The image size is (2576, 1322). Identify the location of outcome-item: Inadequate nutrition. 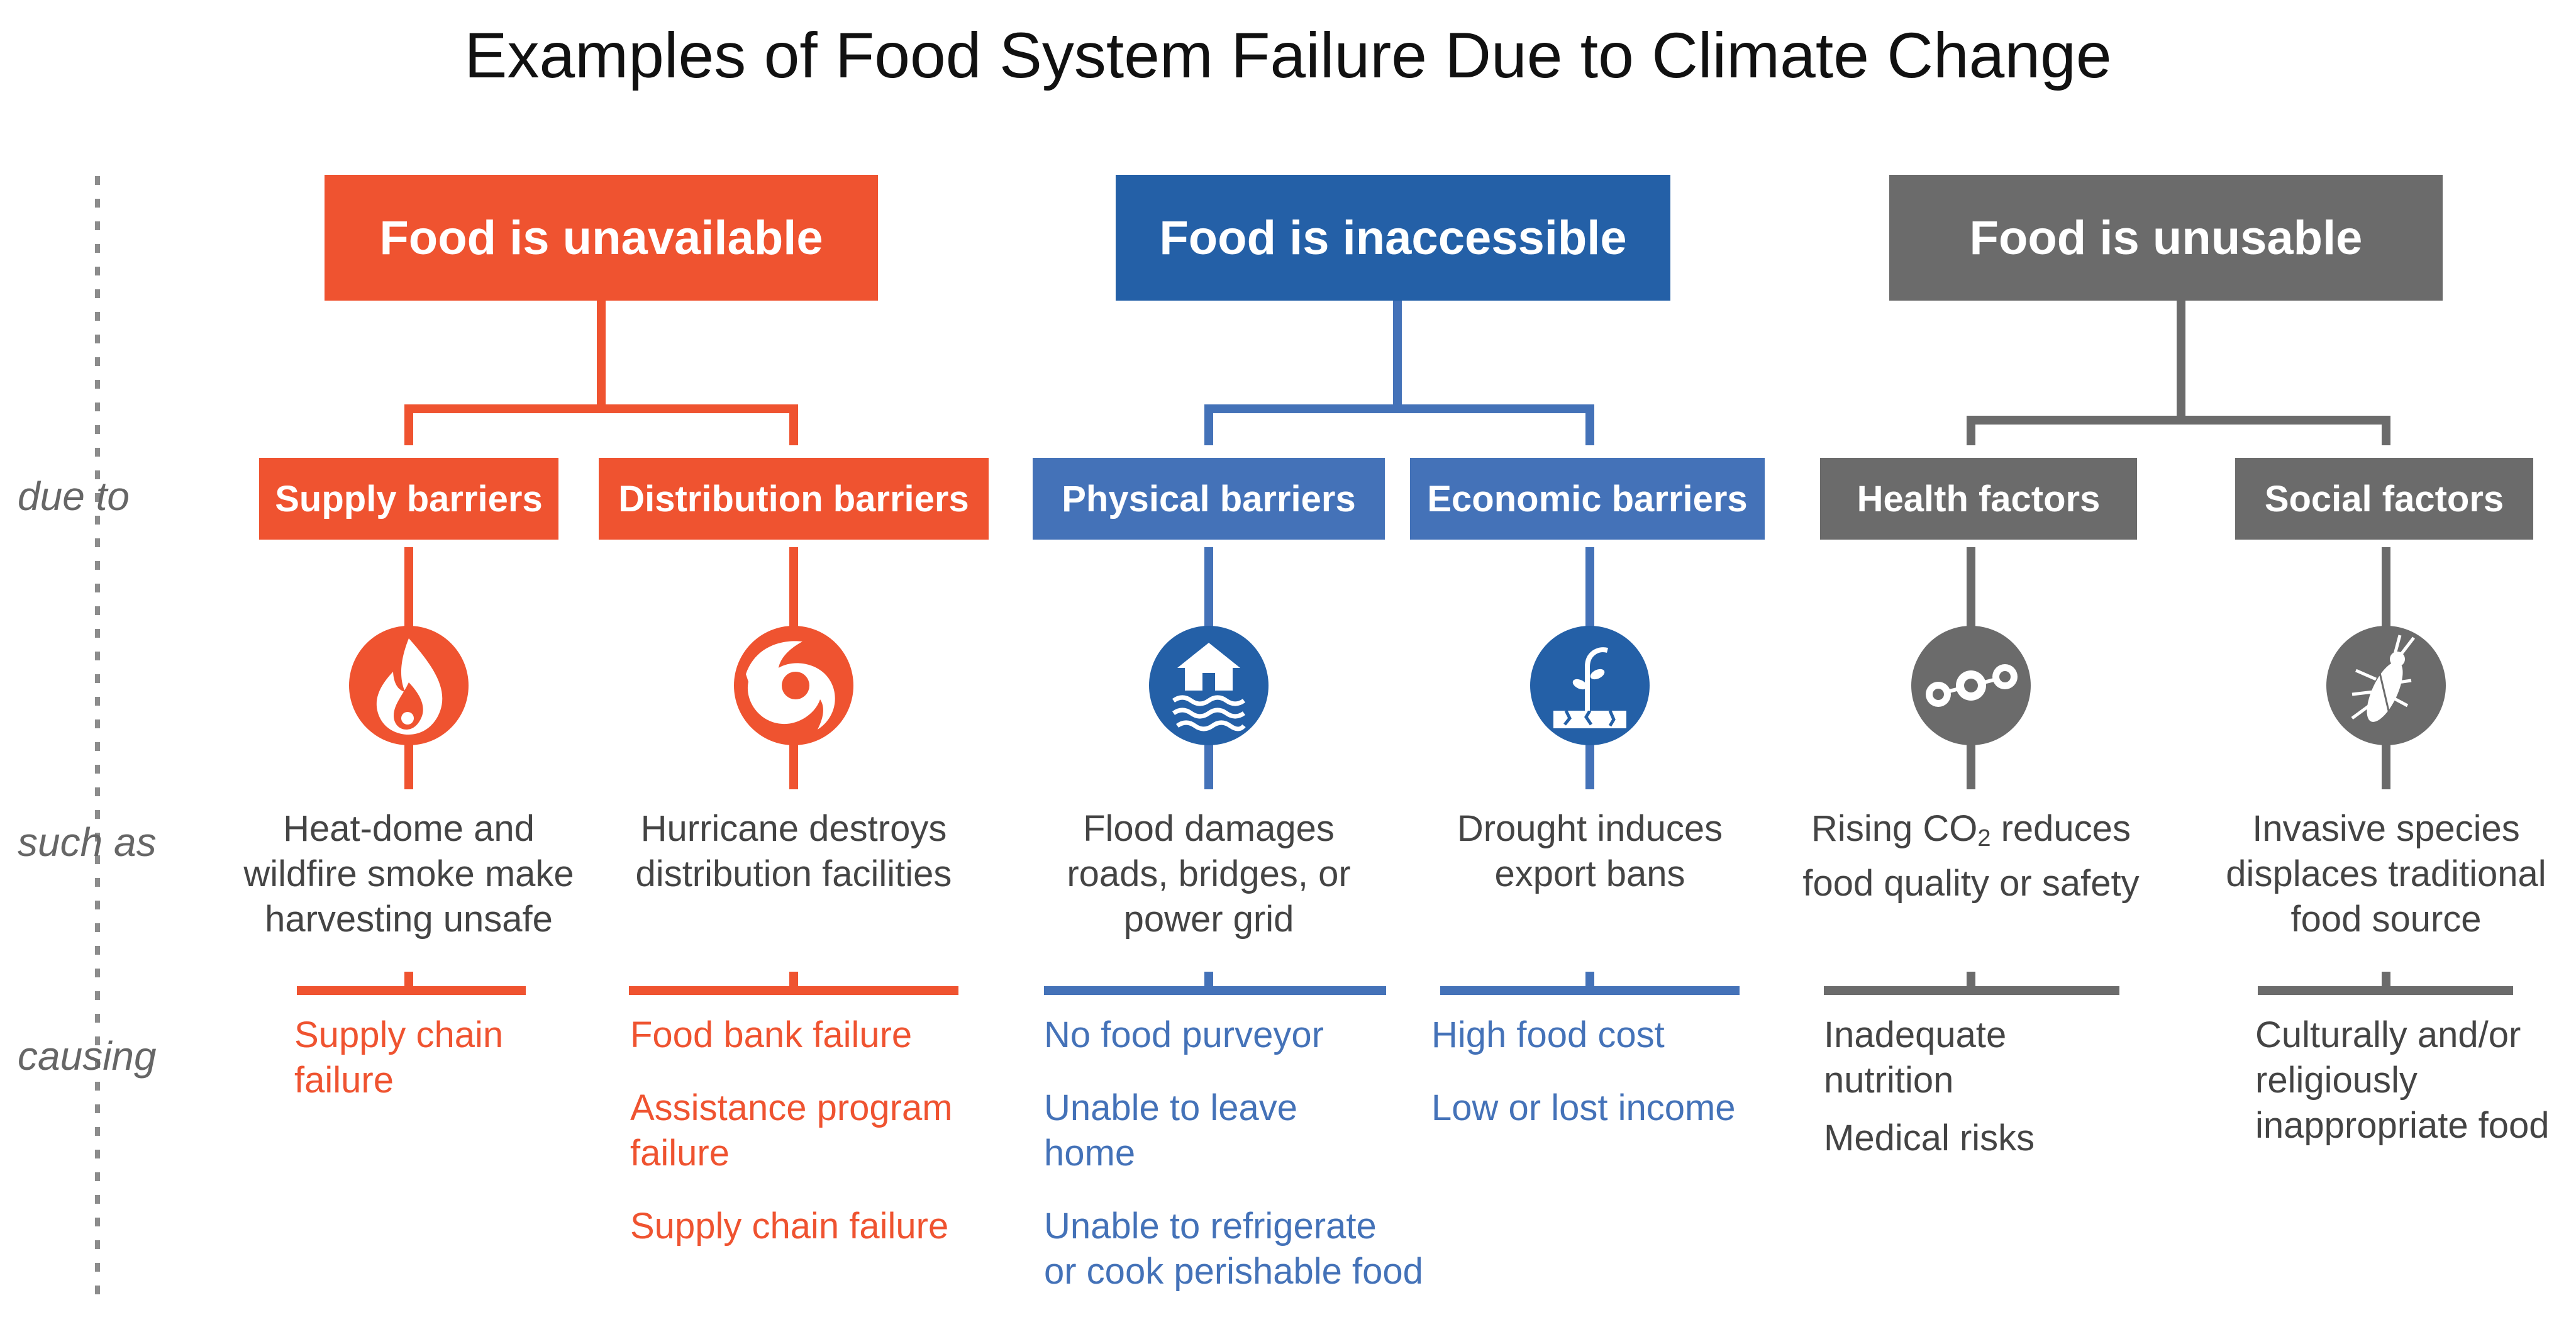
(1915, 1057).